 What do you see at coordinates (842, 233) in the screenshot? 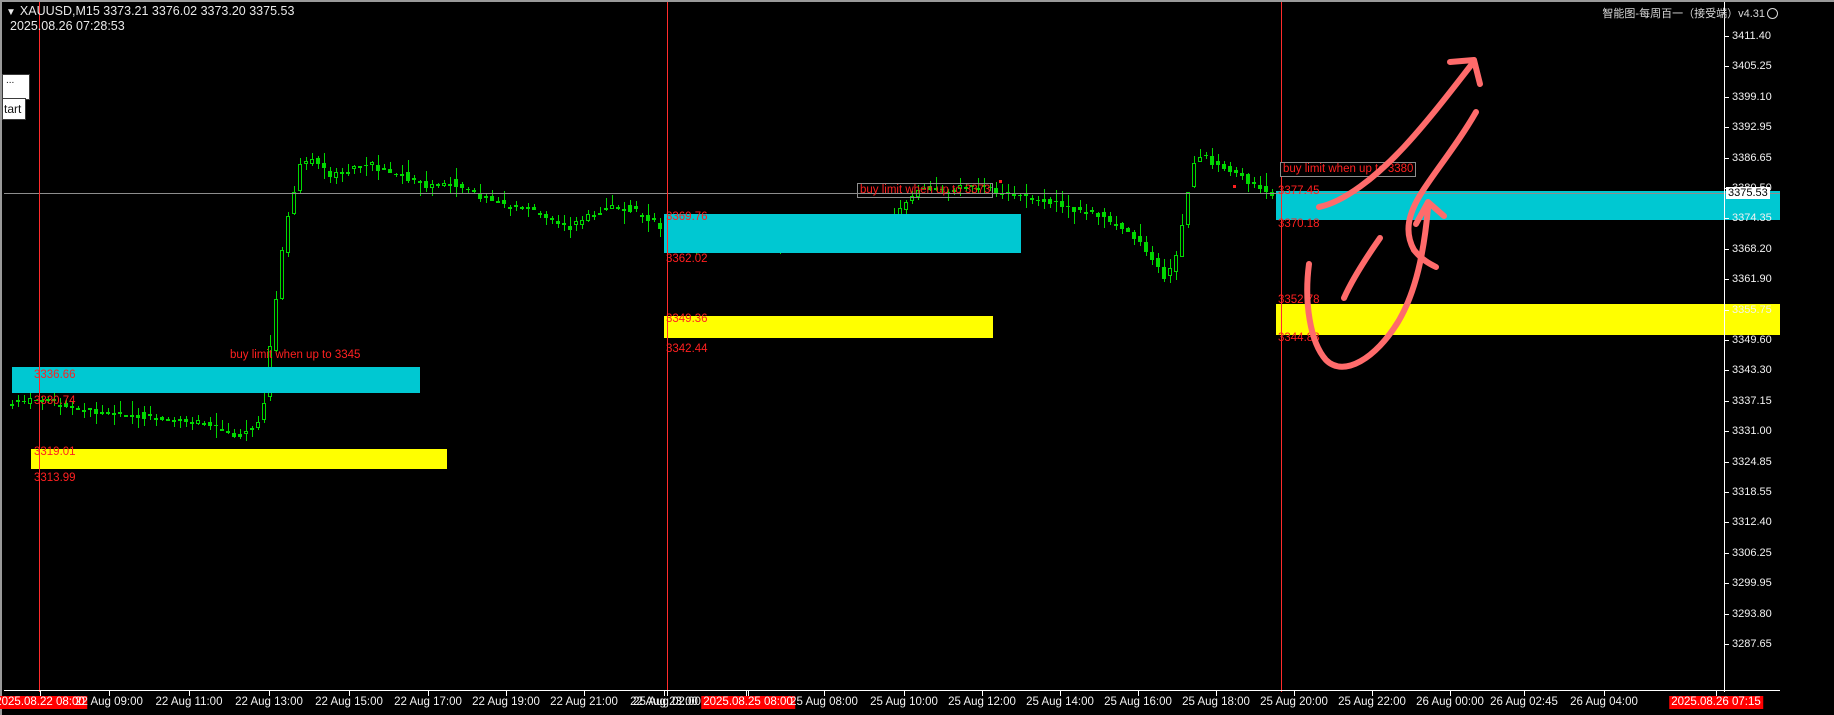
I see `demand-zone-mid` at bounding box center [842, 233].